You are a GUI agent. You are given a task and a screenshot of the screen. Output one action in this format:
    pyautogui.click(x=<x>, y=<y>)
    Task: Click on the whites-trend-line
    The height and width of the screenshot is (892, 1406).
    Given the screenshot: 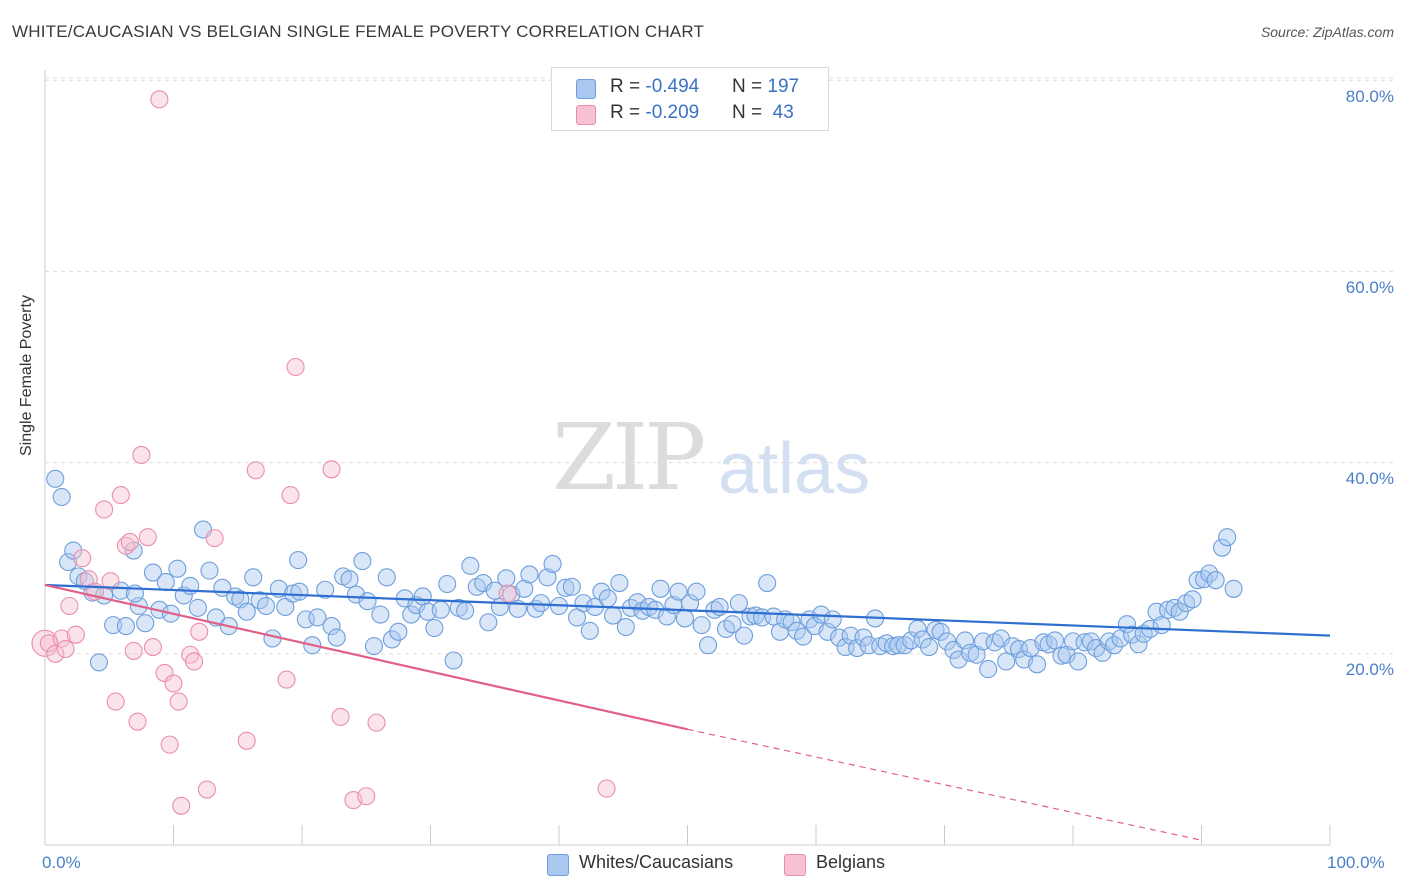 What is the action you would take?
    pyautogui.click(x=687, y=610)
    